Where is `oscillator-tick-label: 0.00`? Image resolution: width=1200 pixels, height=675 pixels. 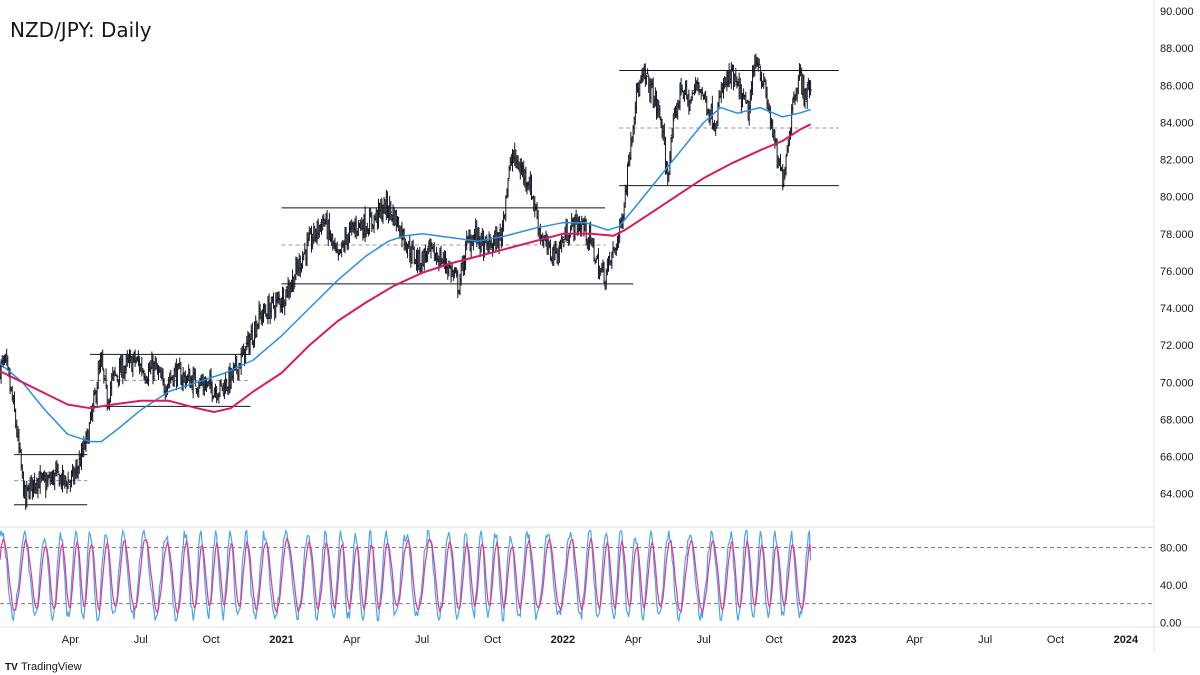
oscillator-tick-label: 0.00 is located at coordinates (1170, 623).